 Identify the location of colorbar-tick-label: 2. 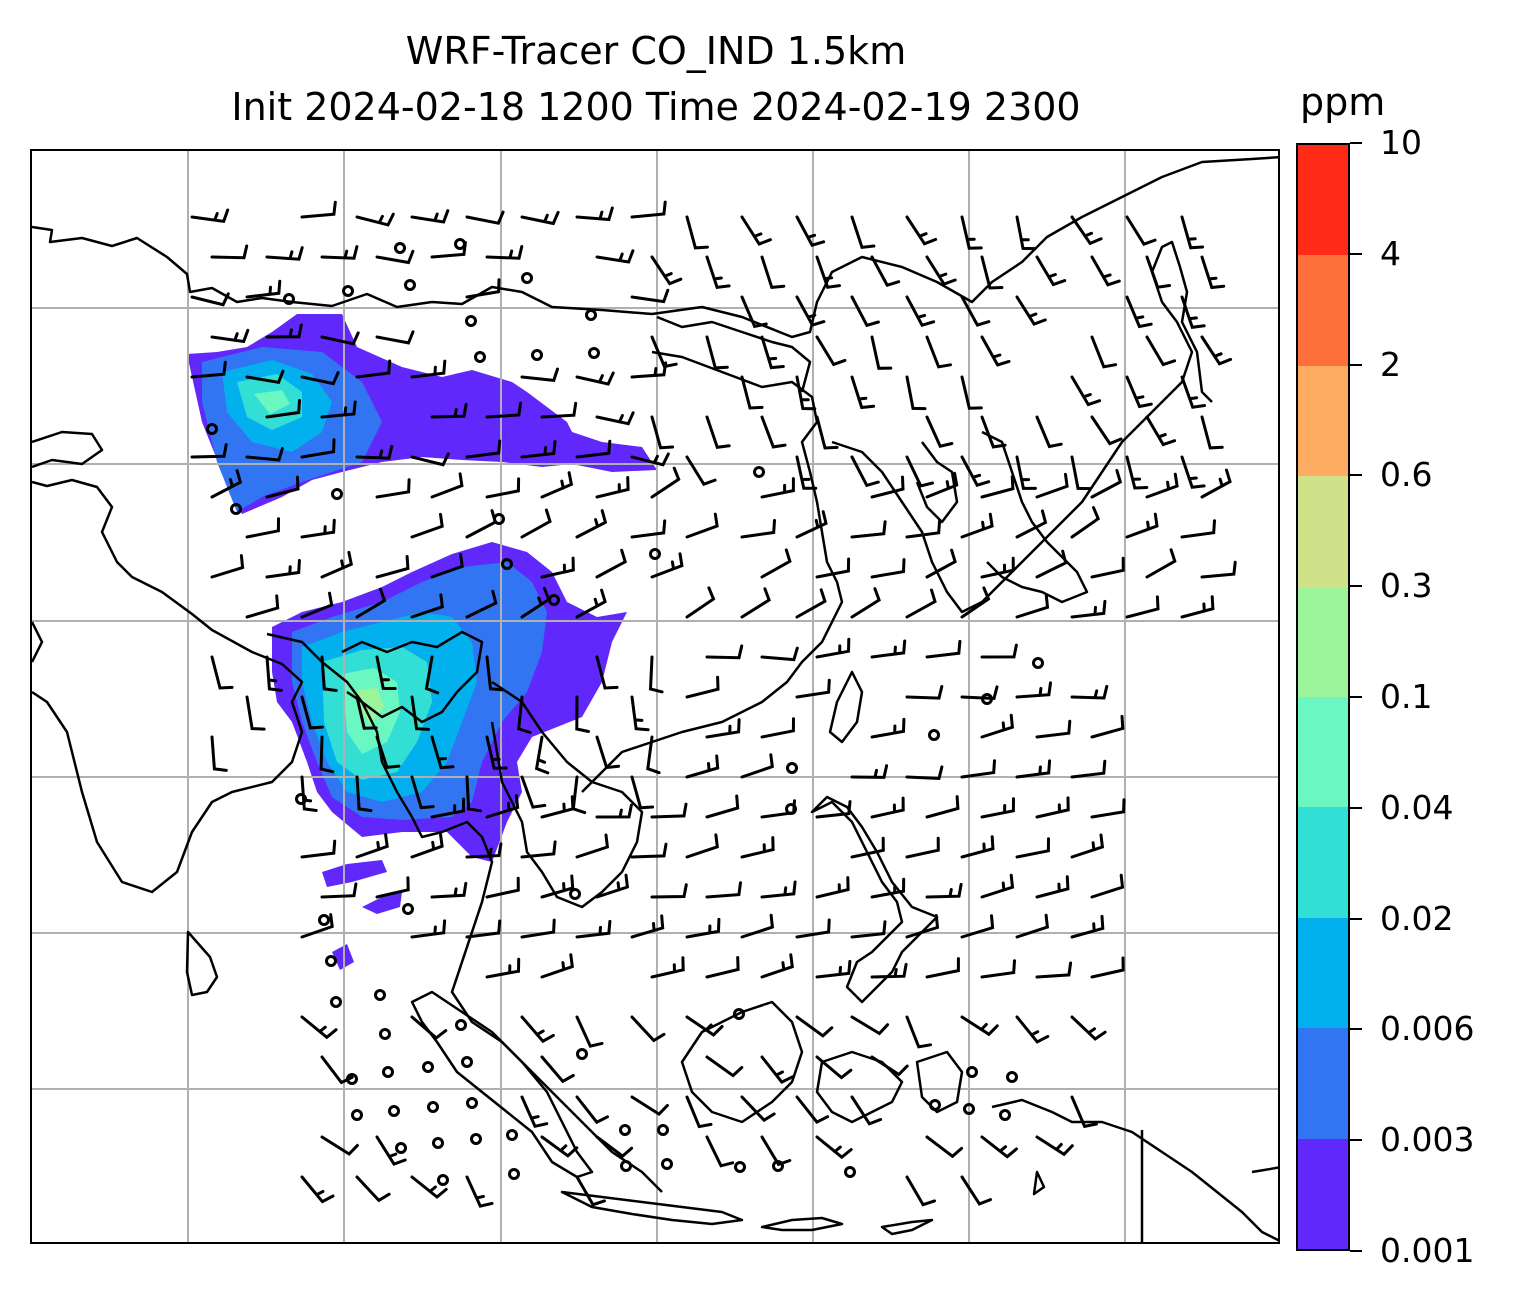
(1390, 364).